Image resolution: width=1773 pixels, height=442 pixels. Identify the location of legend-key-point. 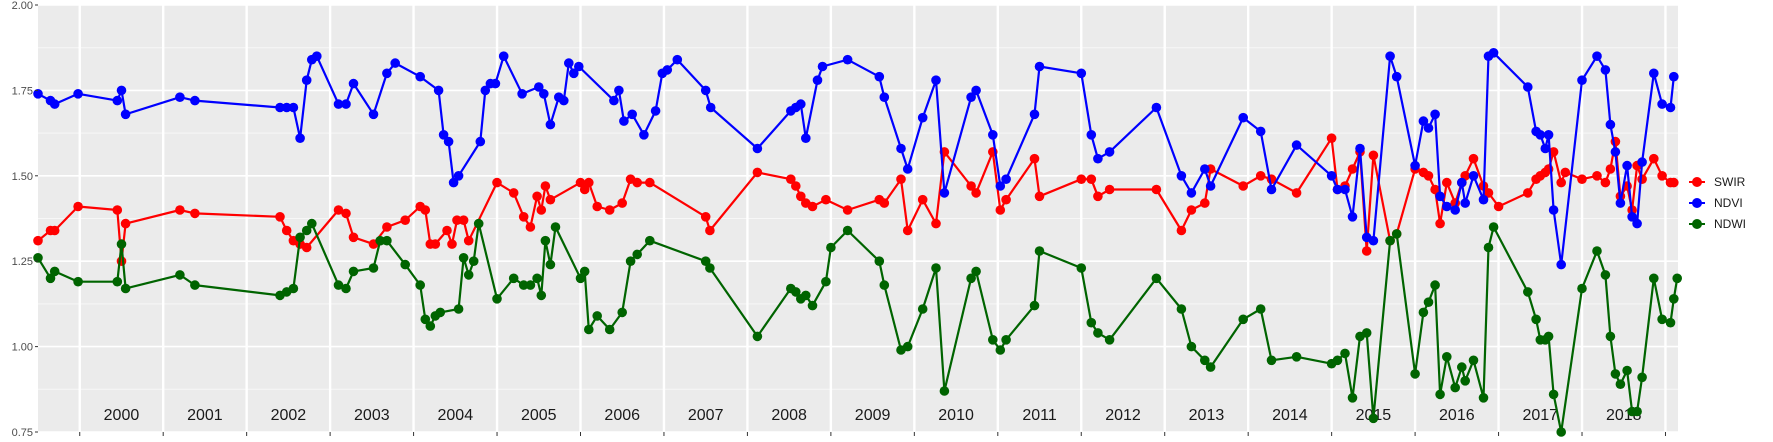
(1697, 203).